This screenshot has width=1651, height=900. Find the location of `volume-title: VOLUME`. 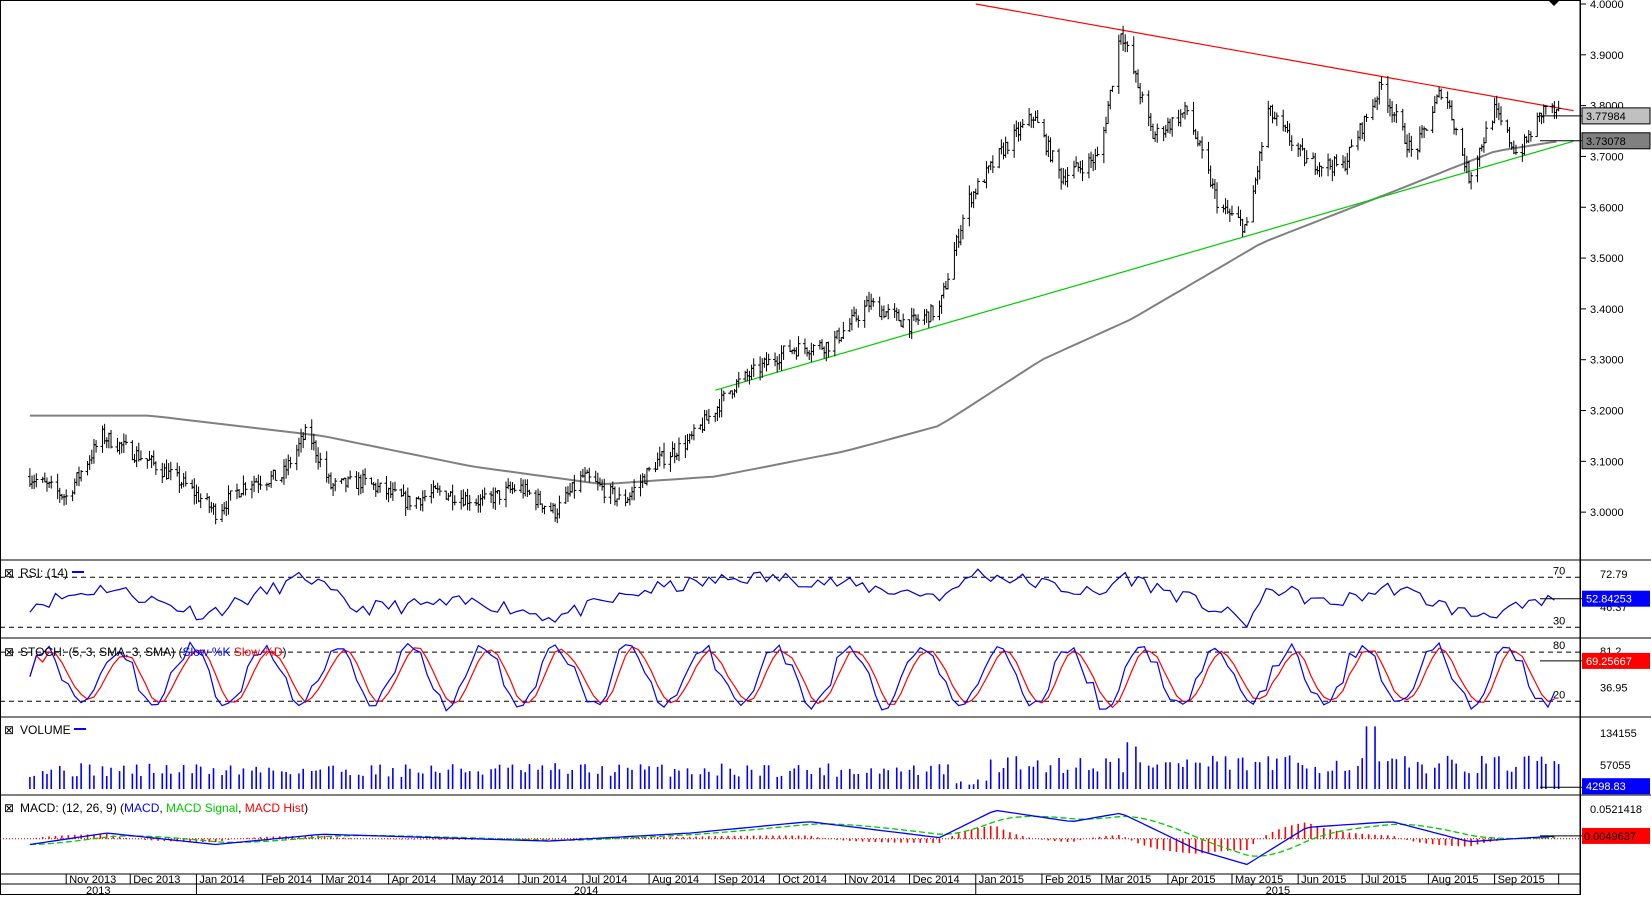

volume-title: VOLUME is located at coordinates (45, 730).